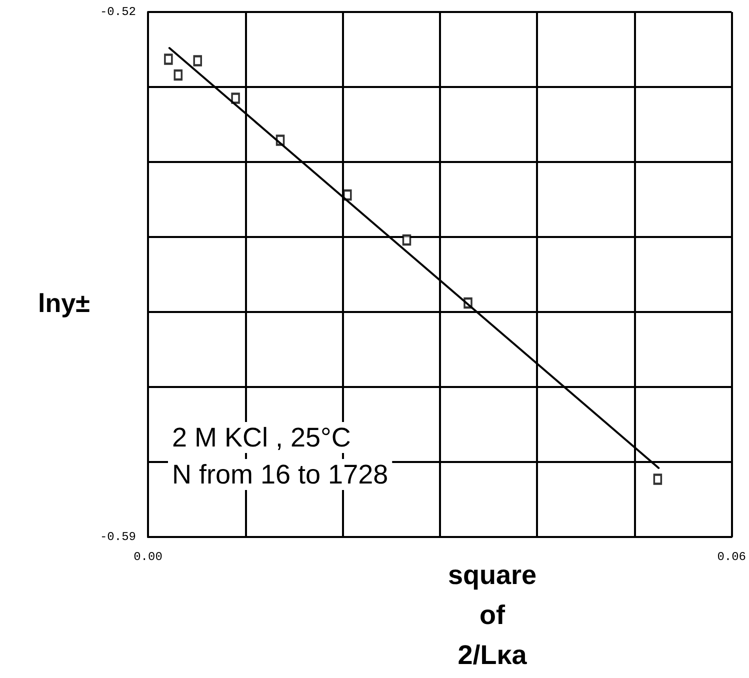 This screenshot has width=749, height=678. I want to click on x-tick-label: 0.06, so click(731, 557).